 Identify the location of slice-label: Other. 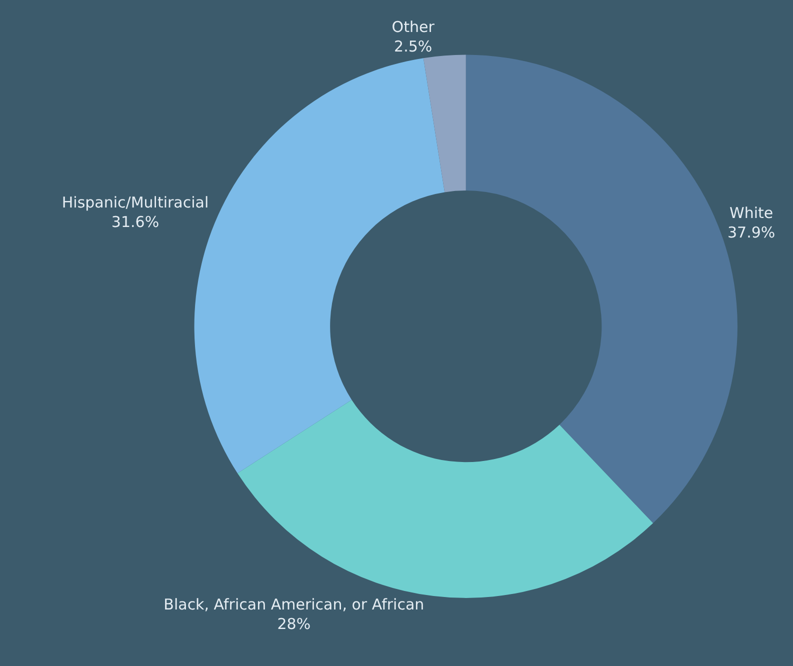
(414, 27).